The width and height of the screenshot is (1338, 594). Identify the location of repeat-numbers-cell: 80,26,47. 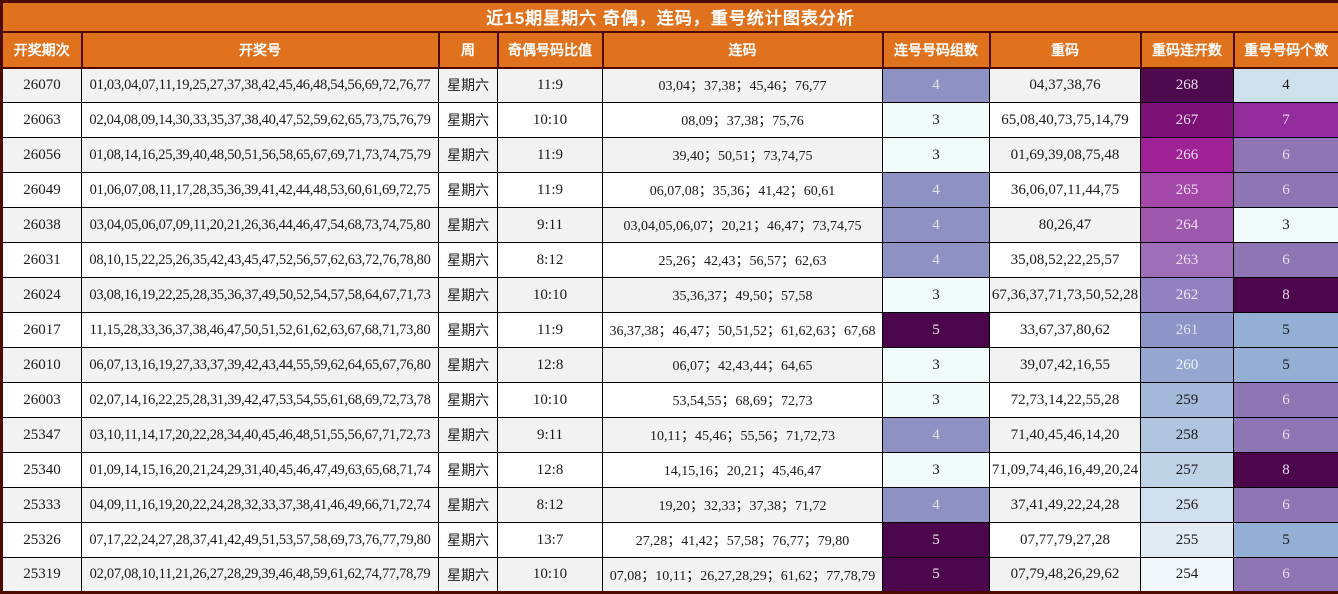
(1065, 225).